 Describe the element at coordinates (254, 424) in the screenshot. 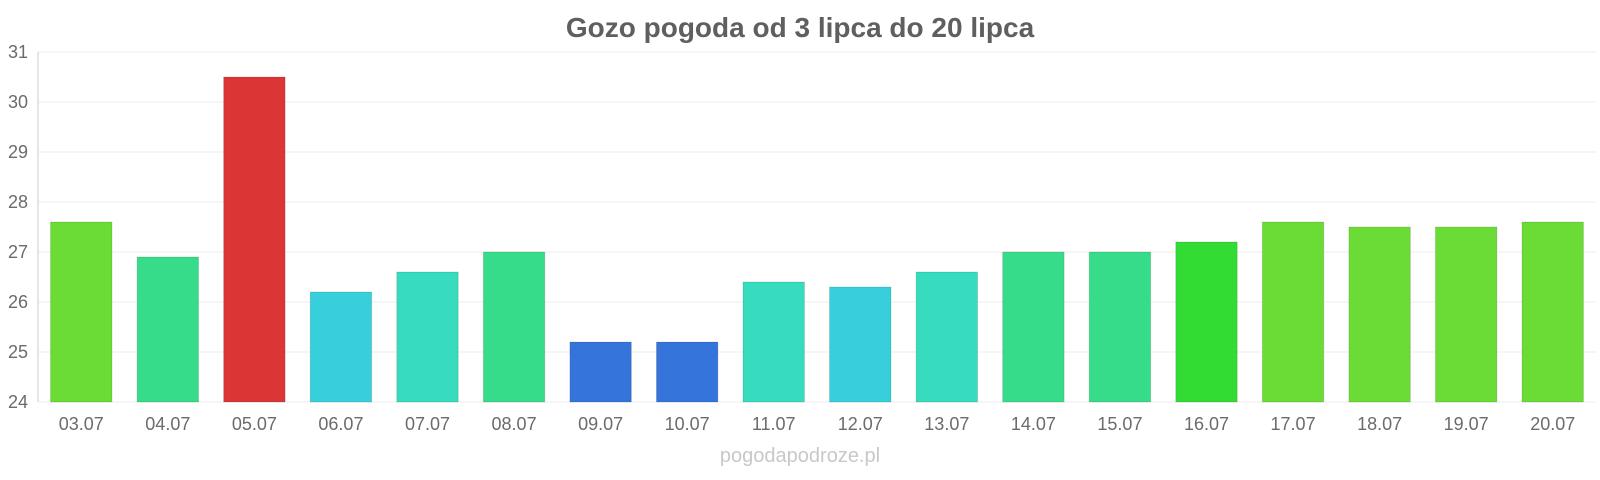

I see `x-tick-label: 05.07` at that location.